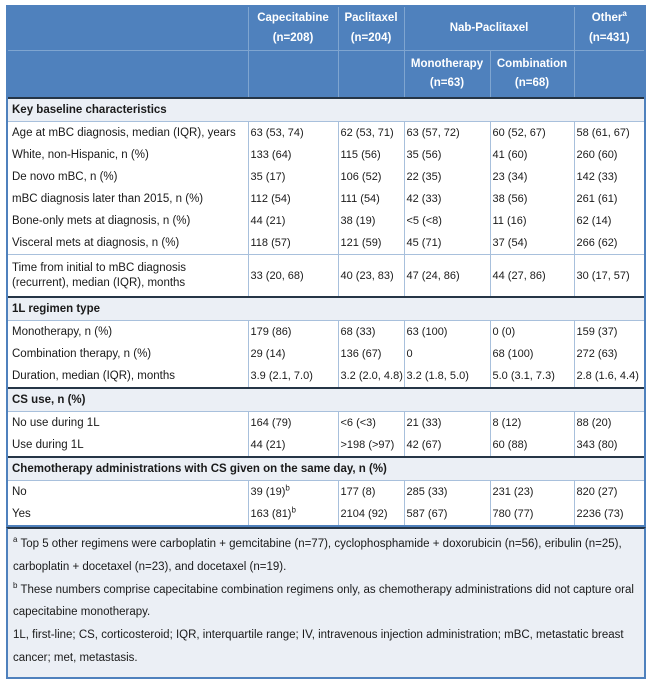  I want to click on section-header-row: 1L regimen type, so click(326, 309).